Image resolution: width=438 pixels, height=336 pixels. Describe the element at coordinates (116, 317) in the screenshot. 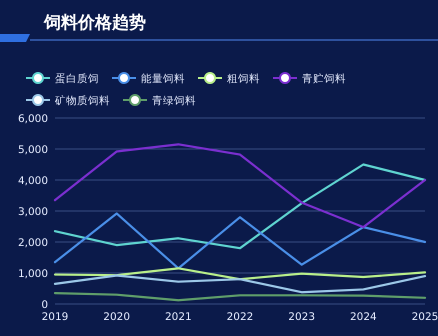

I see `x-tick-label: 2020` at that location.